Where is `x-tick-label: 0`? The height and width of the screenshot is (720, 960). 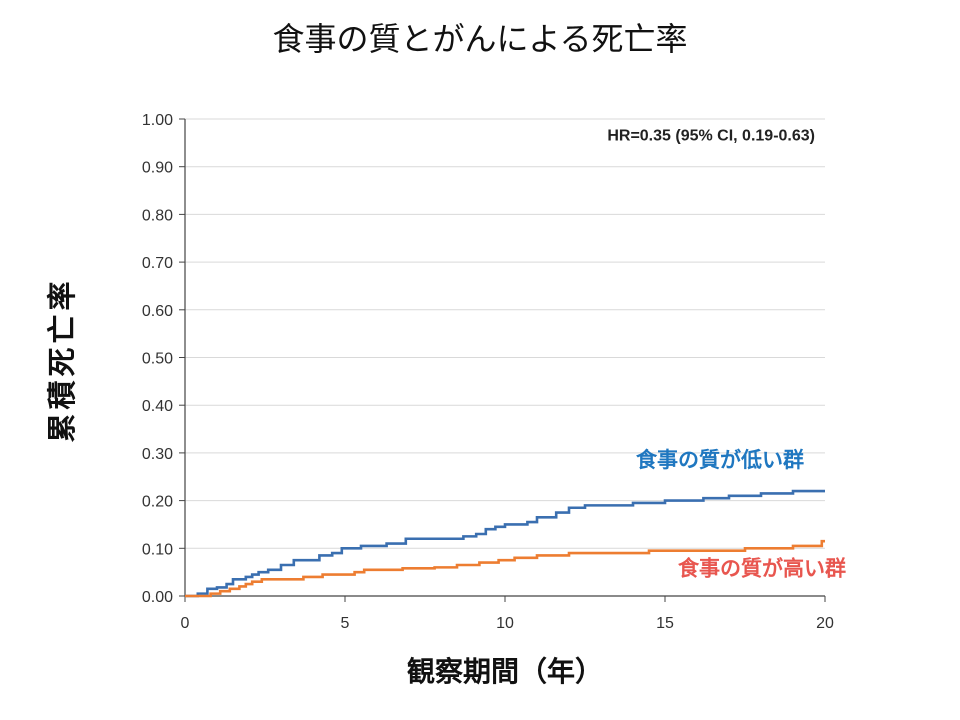
x-tick-label: 0 is located at coordinates (185, 623).